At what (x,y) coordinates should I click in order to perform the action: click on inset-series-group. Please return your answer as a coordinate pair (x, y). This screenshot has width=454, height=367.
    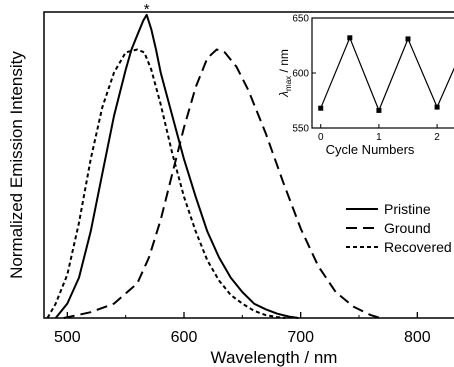
    Looking at the image, I should click on (386, 74).